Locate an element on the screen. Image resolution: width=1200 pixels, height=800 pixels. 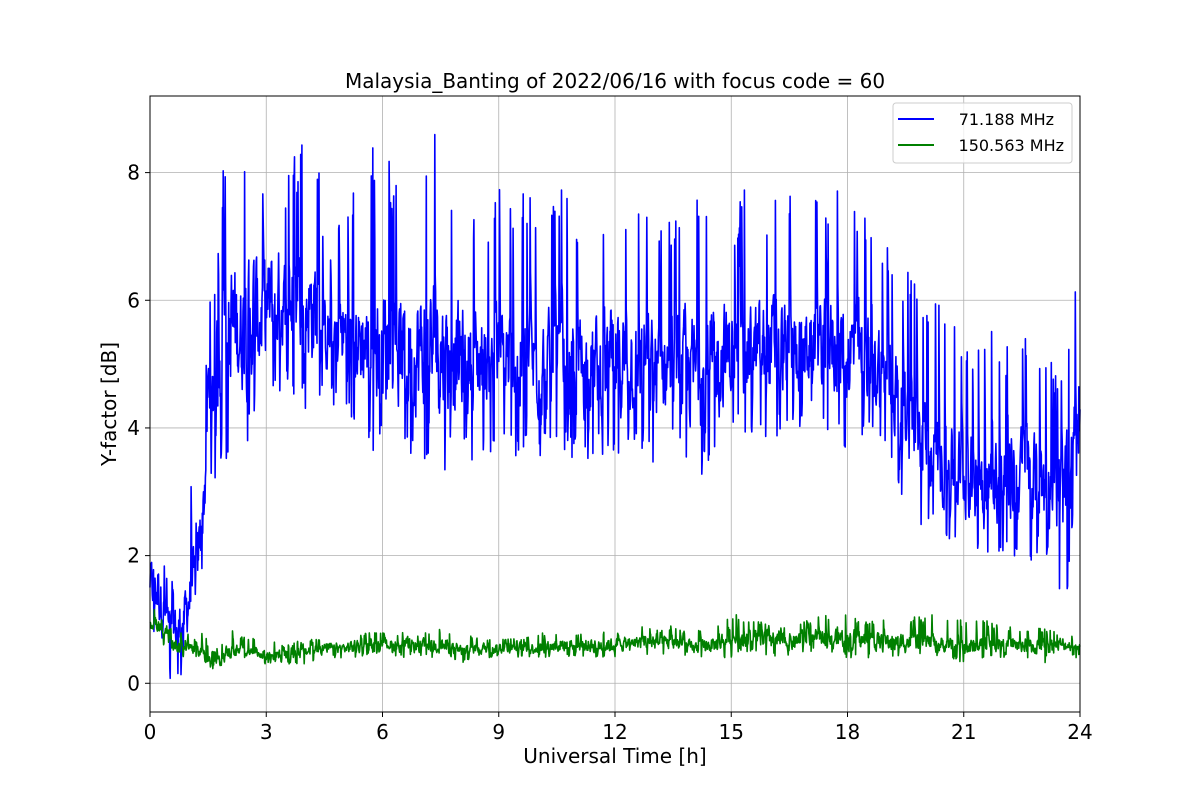
x-tick-label: 0 is located at coordinates (150, 732).